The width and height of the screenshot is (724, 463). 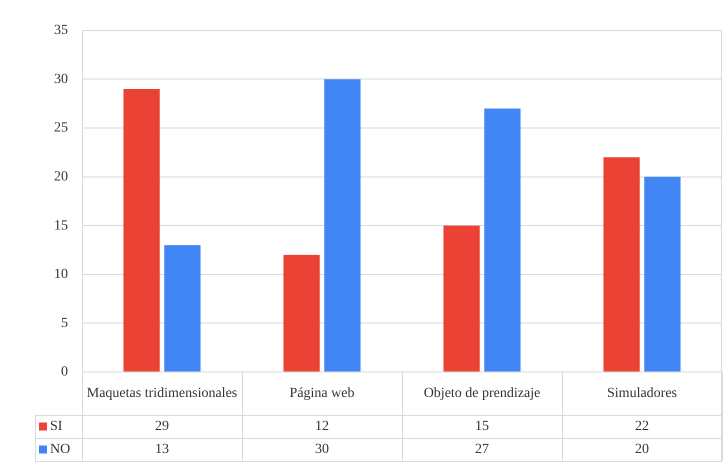 I want to click on y-tick-label: 5, so click(x=64, y=323).